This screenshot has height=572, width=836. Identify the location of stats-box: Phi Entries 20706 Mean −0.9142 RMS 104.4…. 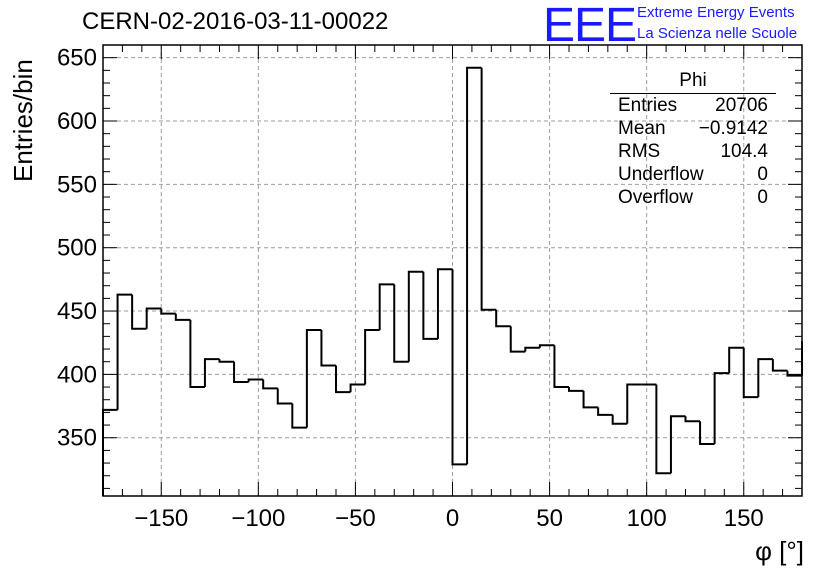
(693, 139).